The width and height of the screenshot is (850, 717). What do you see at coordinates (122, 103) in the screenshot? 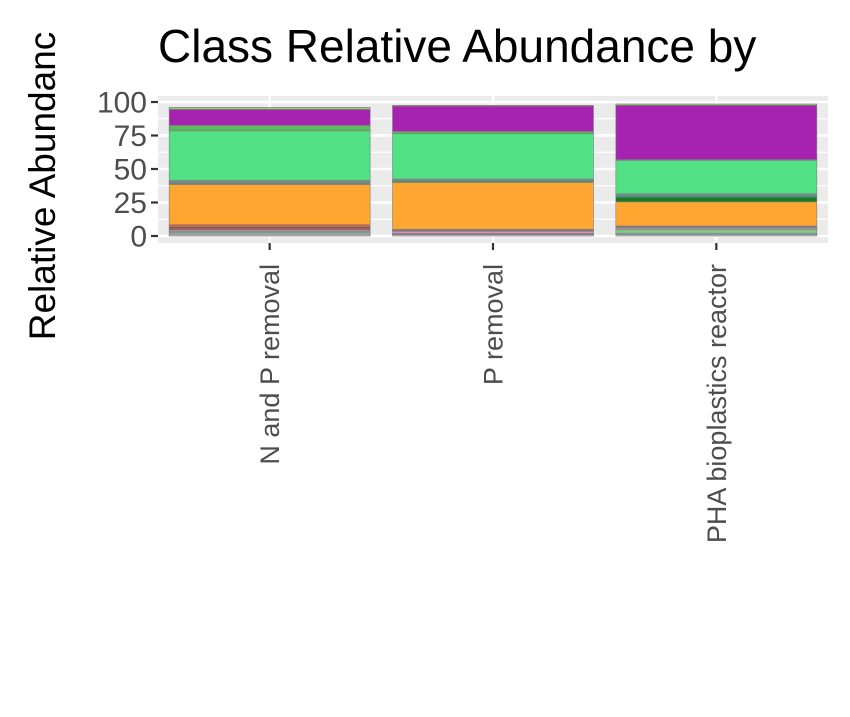
I see `y-tick-label: 100` at bounding box center [122, 103].